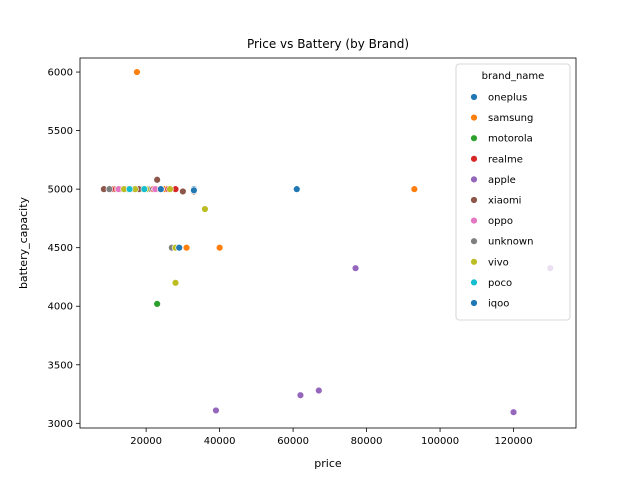 This screenshot has width=640, height=480. What do you see at coordinates (474, 97) in the screenshot?
I see `legend-marker-oneplus` at bounding box center [474, 97].